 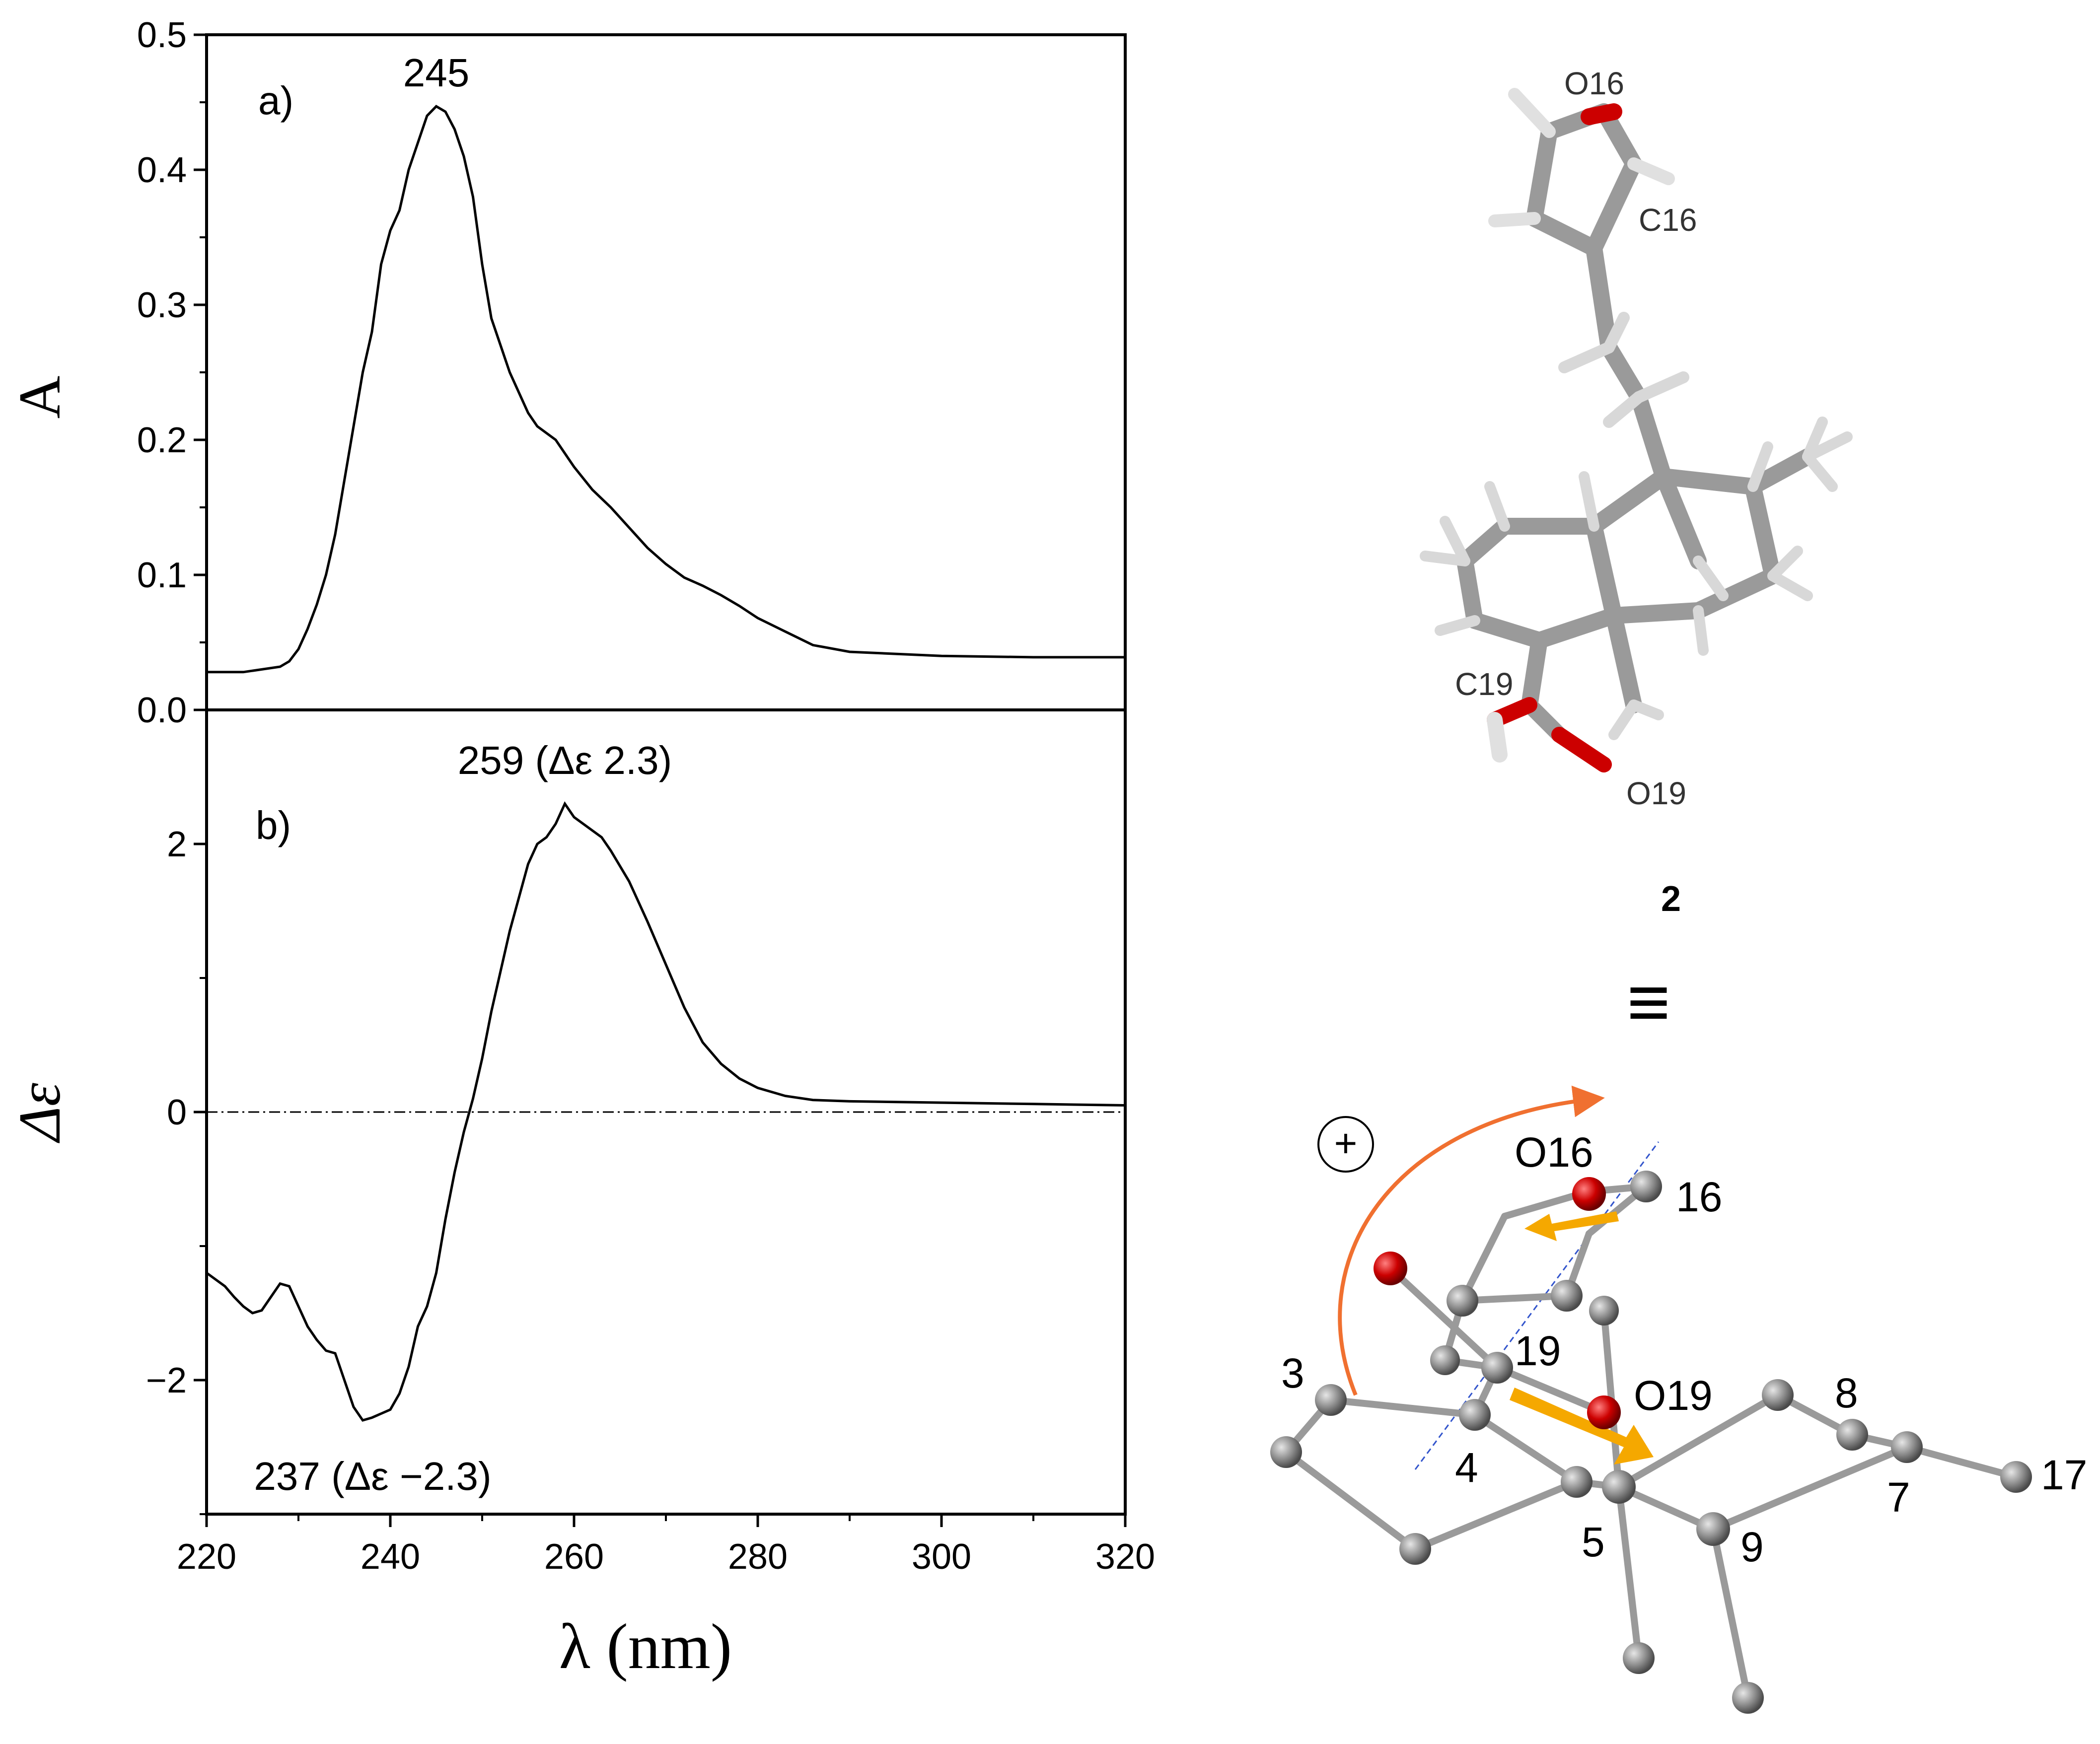 I want to click on side-chain-hydrogens, so click(x=1624, y=370).